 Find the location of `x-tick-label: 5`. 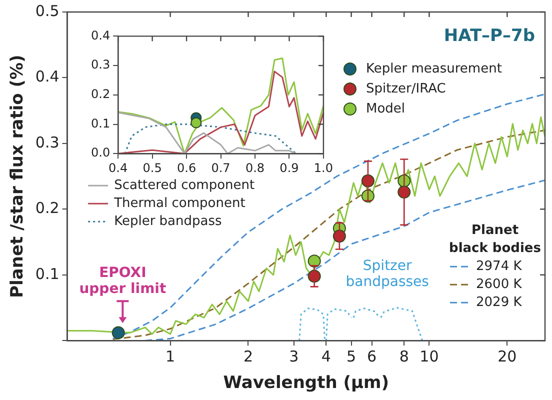

x-tick-label: 5 is located at coordinates (351, 356).